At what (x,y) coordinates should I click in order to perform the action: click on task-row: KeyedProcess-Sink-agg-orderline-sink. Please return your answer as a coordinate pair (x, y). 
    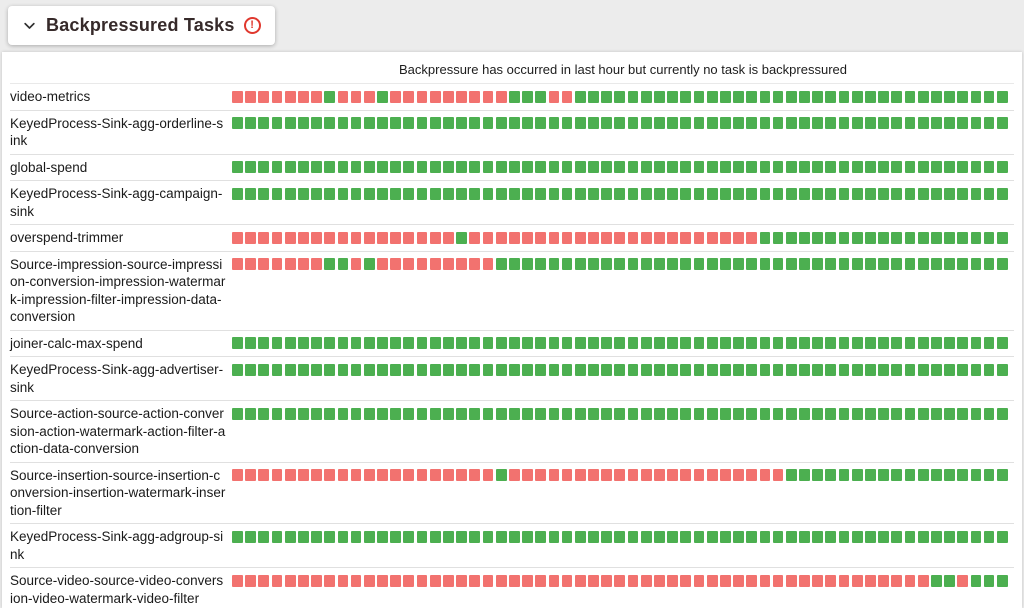
    Looking at the image, I should click on (512, 133).